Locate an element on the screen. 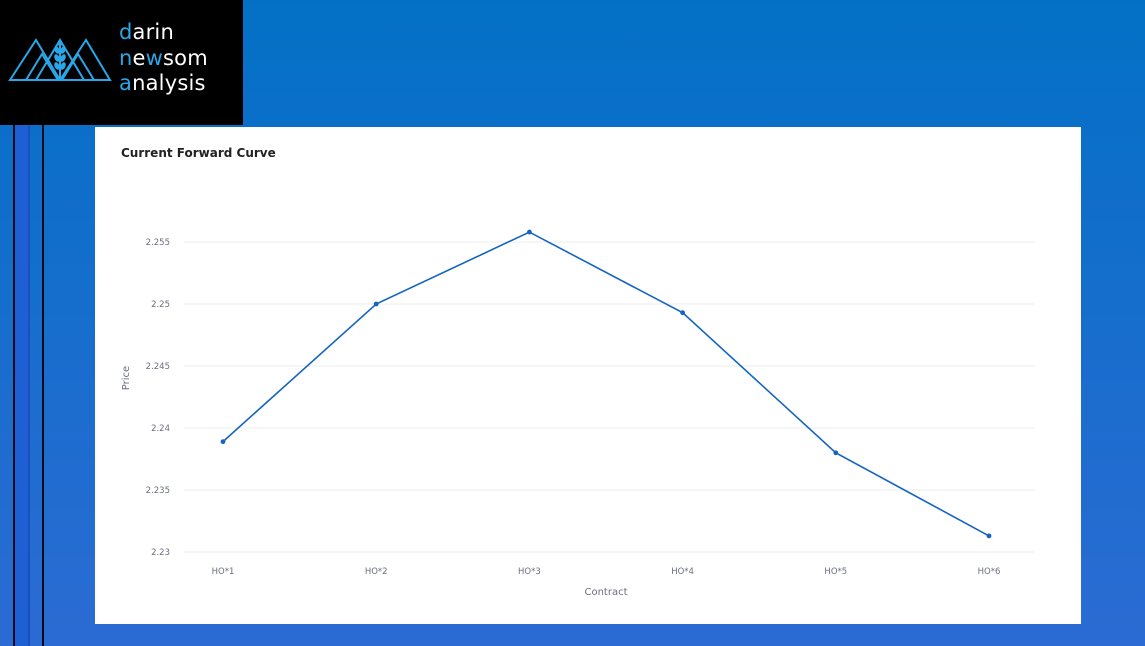 The height and width of the screenshot is (646, 1145). x-tick-label: HO*1 is located at coordinates (223, 572).